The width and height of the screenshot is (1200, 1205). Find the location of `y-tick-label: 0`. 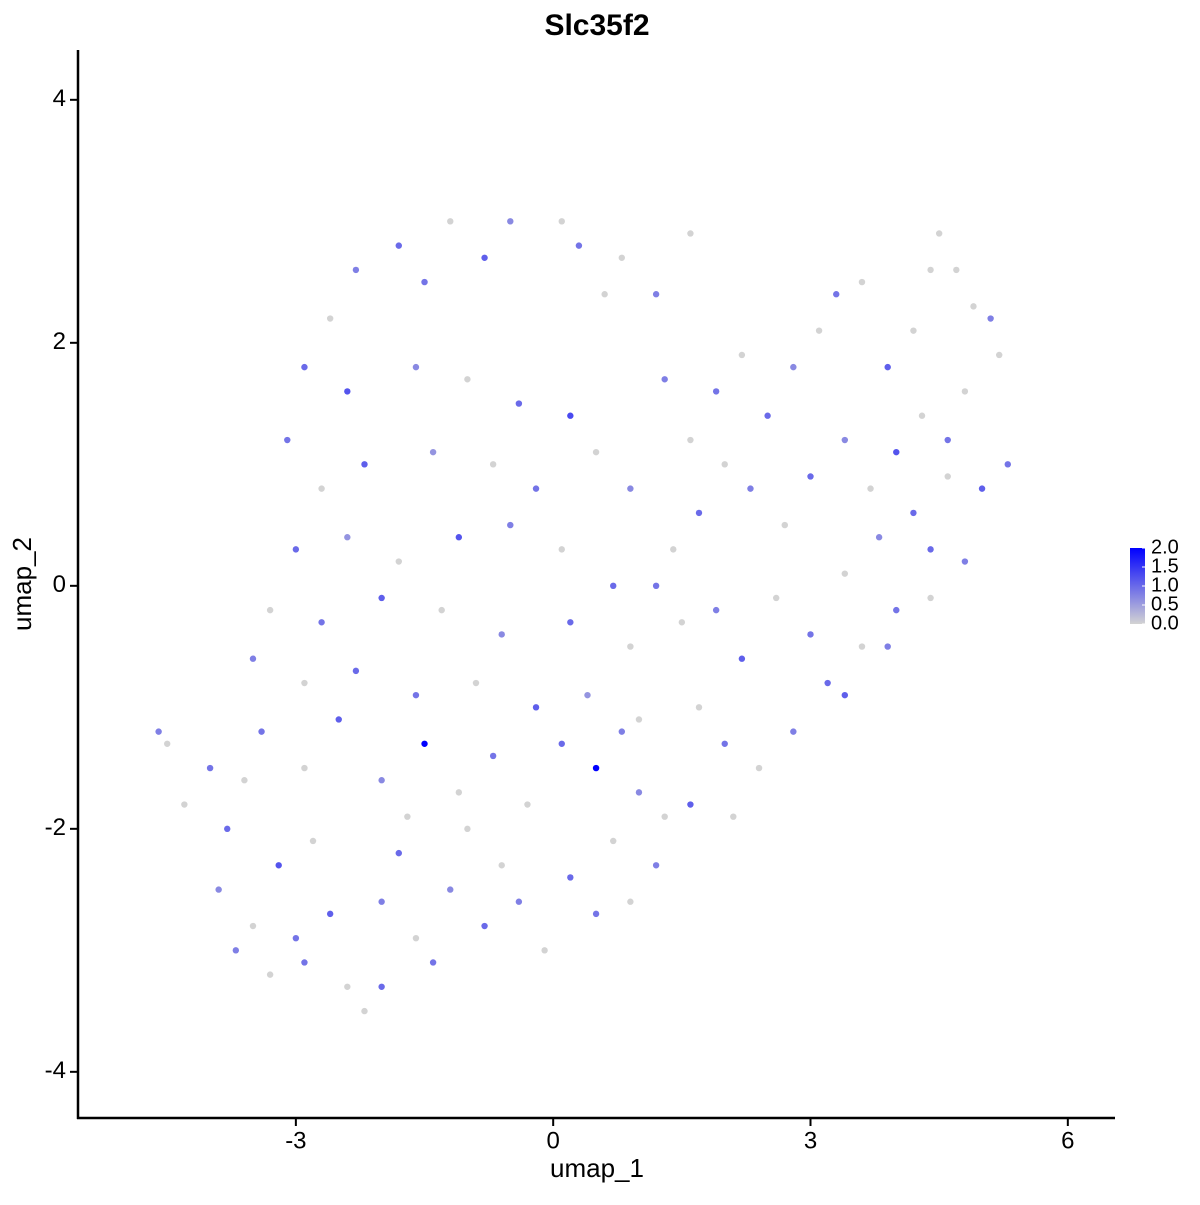

y-tick-label: 0 is located at coordinates (59, 584).